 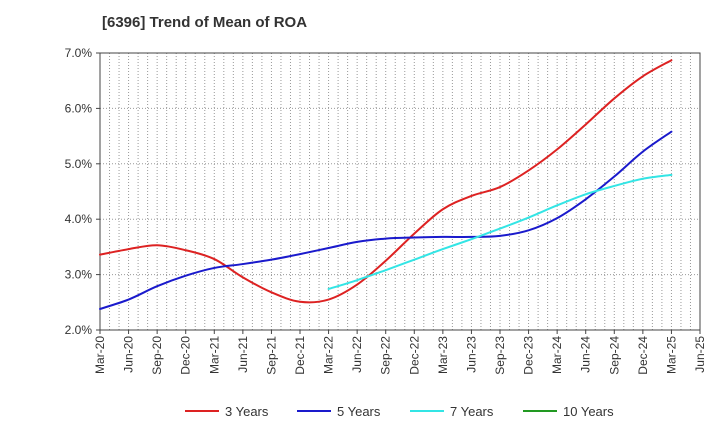 I want to click on y-tick-label: 2.0%, so click(x=79, y=330).